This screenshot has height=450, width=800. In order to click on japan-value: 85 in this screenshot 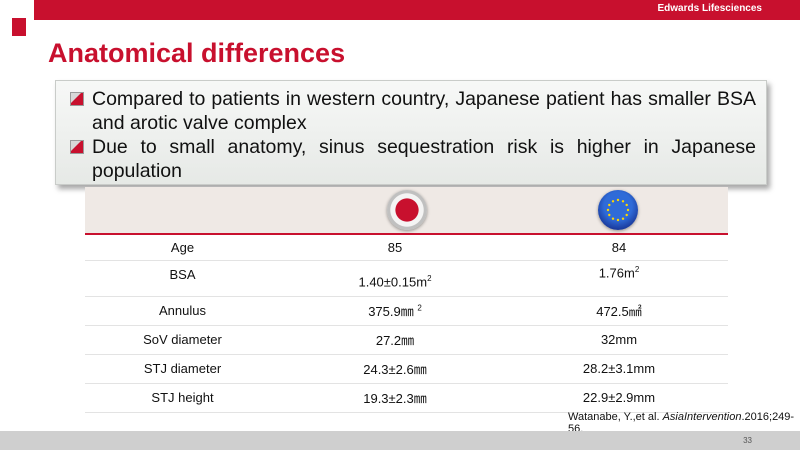, I will do `click(395, 248)`.